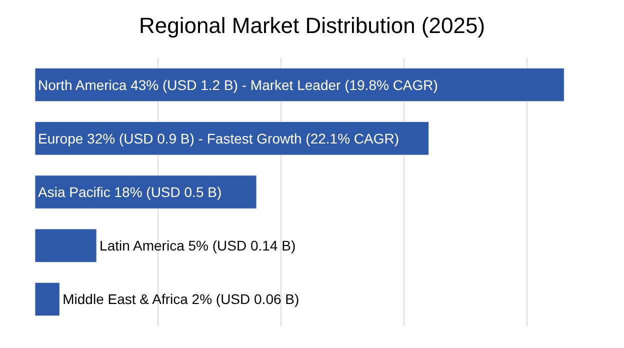 The height and width of the screenshot is (348, 624). Describe the element at coordinates (130, 192) in the screenshot. I see `data-label: Asia Pacific 18% (USD 0.5 B)` at that location.